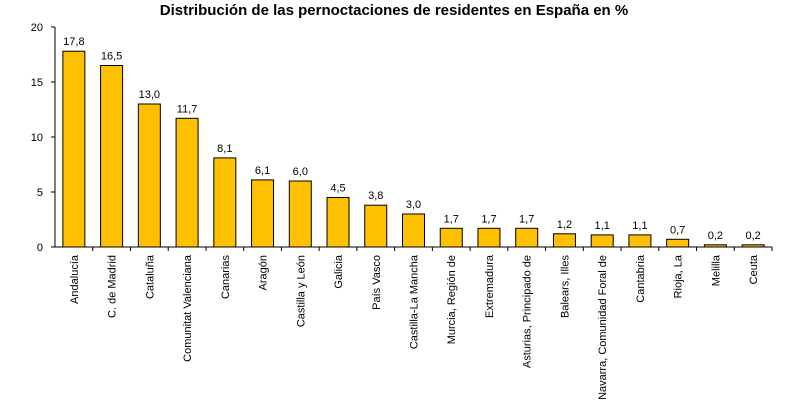 Image resolution: width=788 pixels, height=420 pixels. I want to click on category-label: Comunitat Valenciana, so click(188, 308).